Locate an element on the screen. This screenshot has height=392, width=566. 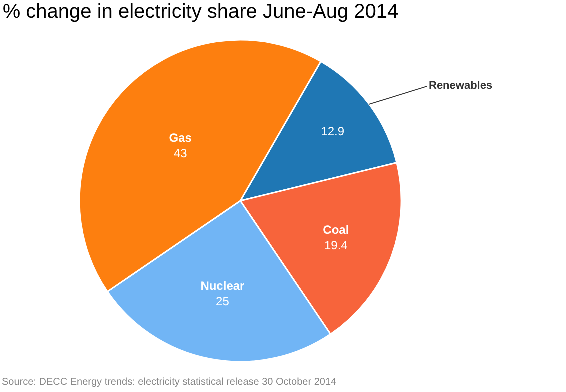
slice-label: Renewables is located at coordinates (461, 86).